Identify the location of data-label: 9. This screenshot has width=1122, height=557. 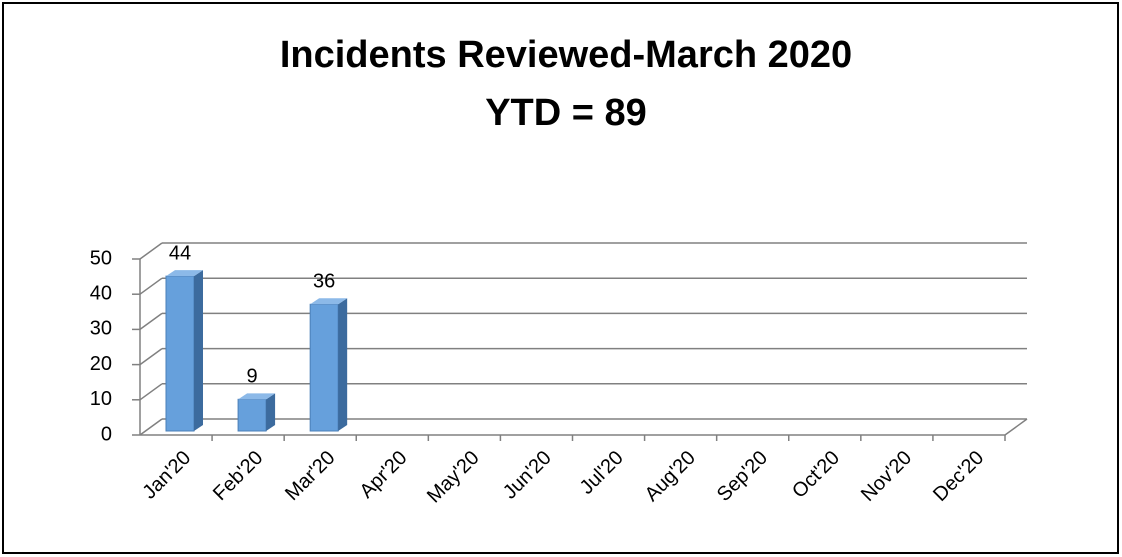
(252, 377).